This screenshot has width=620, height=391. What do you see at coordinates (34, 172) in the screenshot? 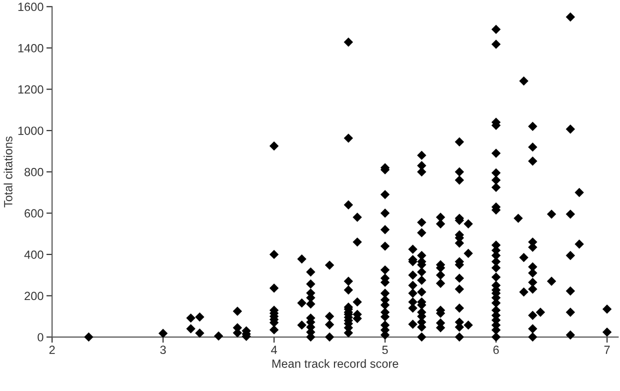
I see `y-tick-label: 800` at bounding box center [34, 172].